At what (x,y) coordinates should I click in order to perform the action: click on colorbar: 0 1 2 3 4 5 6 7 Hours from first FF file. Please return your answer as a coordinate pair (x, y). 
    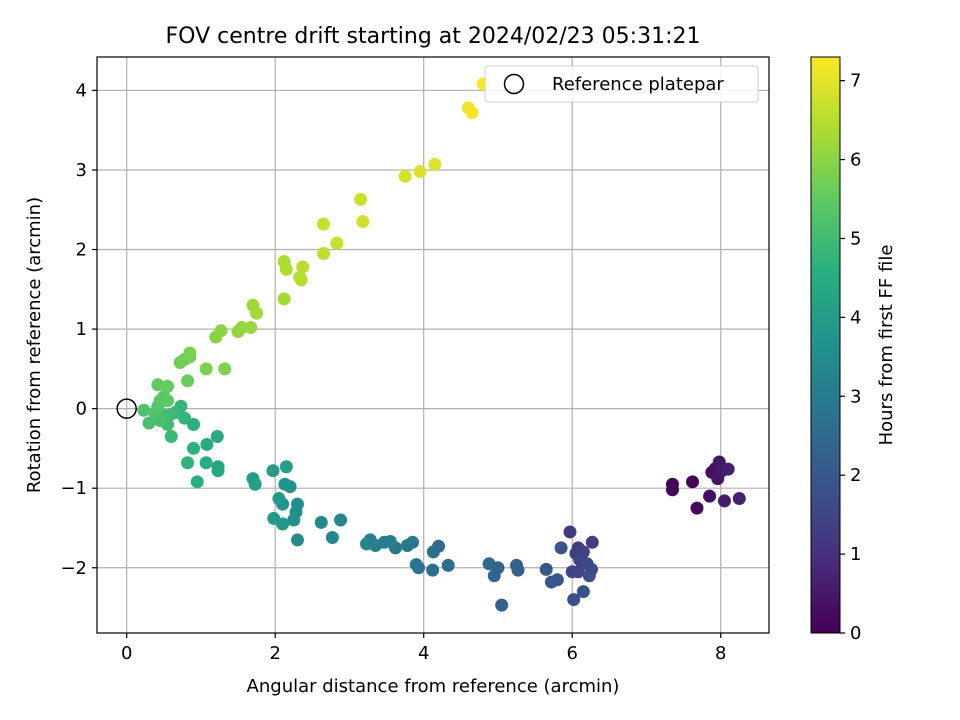
    Looking at the image, I should click on (853, 350).